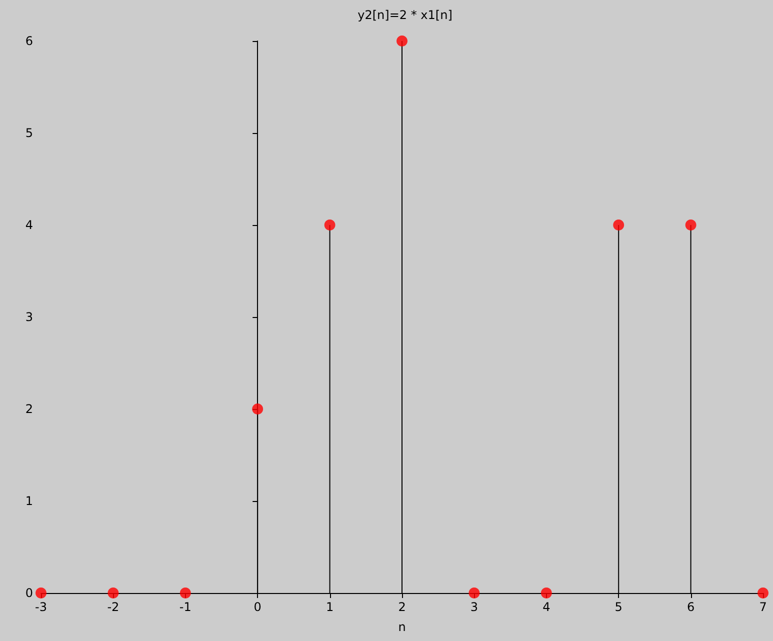  Describe the element at coordinates (29, 41) in the screenshot. I see `y-tick-label: 6` at that location.